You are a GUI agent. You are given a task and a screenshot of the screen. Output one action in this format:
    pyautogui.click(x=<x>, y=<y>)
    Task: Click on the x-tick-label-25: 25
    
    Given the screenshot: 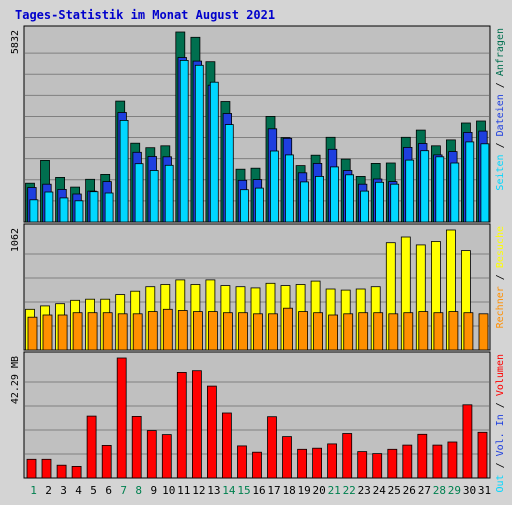 What is the action you would take?
    pyautogui.click(x=394, y=490)
    